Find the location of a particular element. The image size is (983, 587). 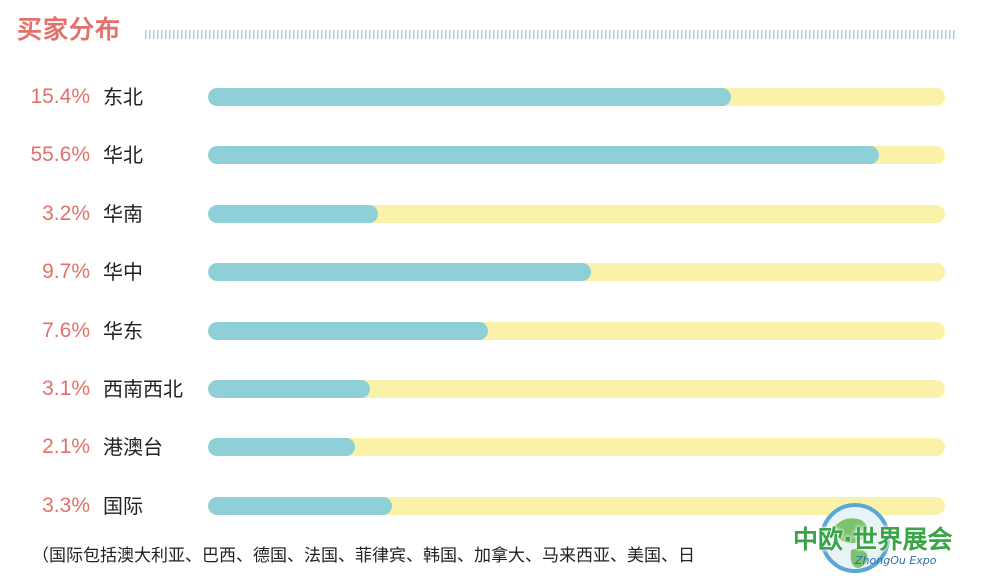

bar-row: 55.6% 华北 is located at coordinates (491, 155).